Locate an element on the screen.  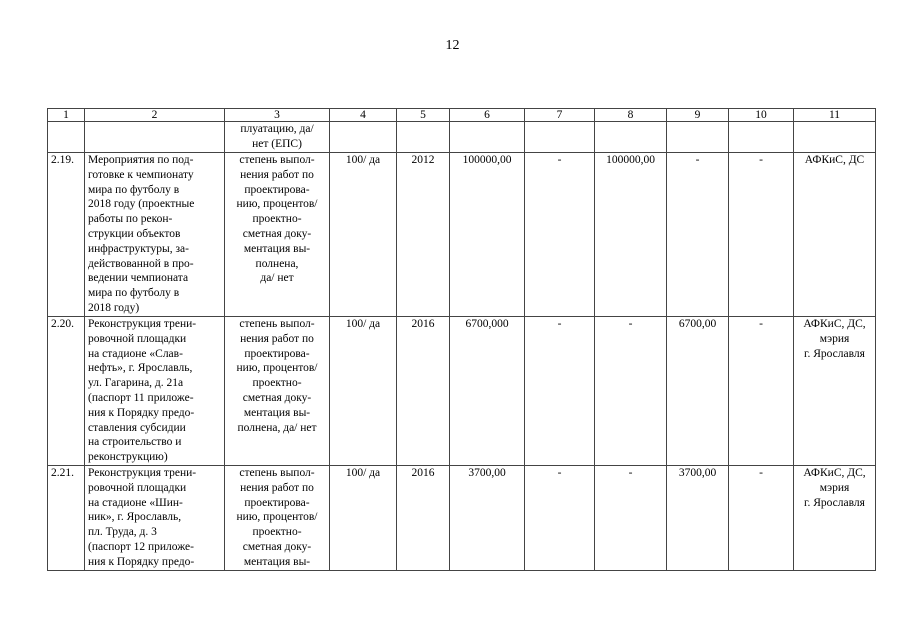
column-header: 2 is located at coordinates (154, 115).